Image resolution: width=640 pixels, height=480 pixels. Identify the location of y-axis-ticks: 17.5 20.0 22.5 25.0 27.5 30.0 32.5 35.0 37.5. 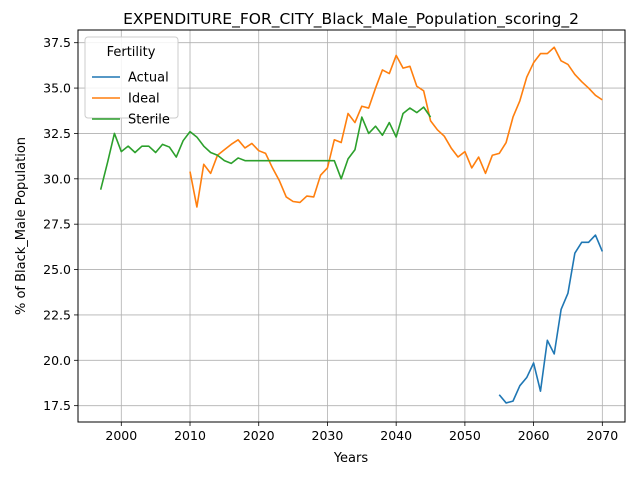
(60, 224).